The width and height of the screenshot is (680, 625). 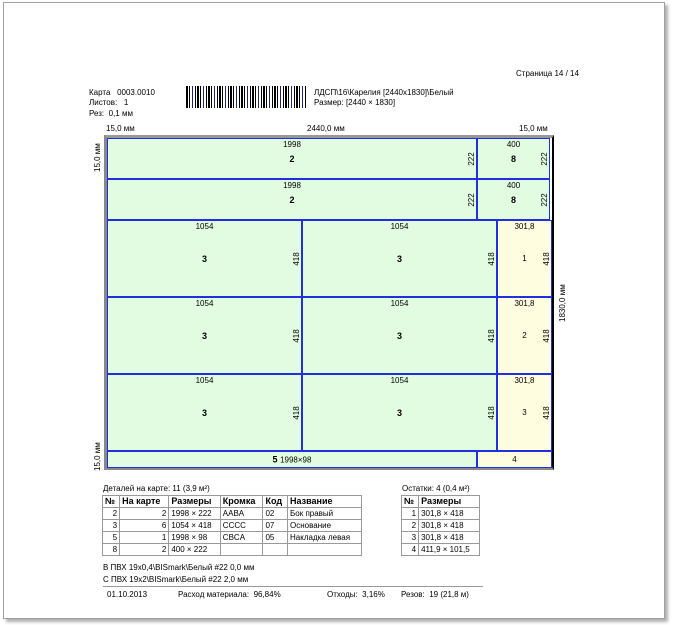 I want to click on table-cell: 02, so click(x=275, y=513).